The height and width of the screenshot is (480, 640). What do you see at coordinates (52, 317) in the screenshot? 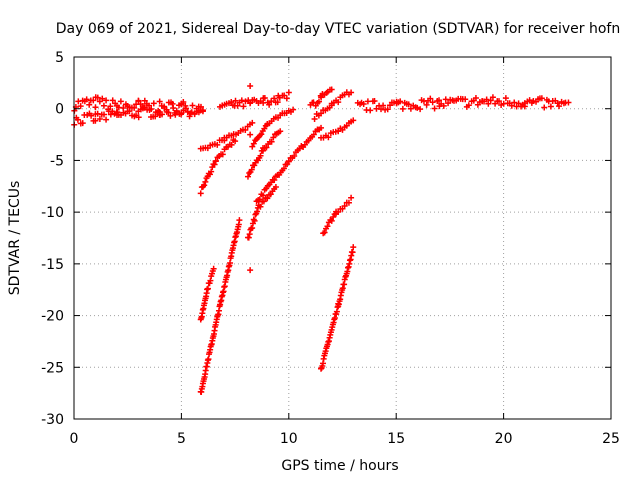
I see `y-tick-label: -20` at bounding box center [52, 317].